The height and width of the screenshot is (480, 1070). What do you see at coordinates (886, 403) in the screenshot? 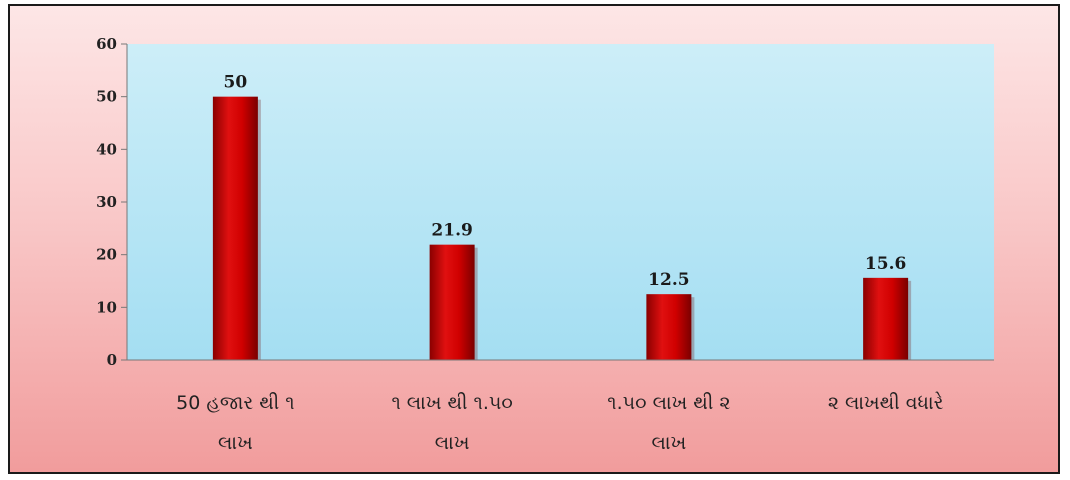
I see `x-category-label: ૨ લાખથી વધારે` at bounding box center [886, 403].